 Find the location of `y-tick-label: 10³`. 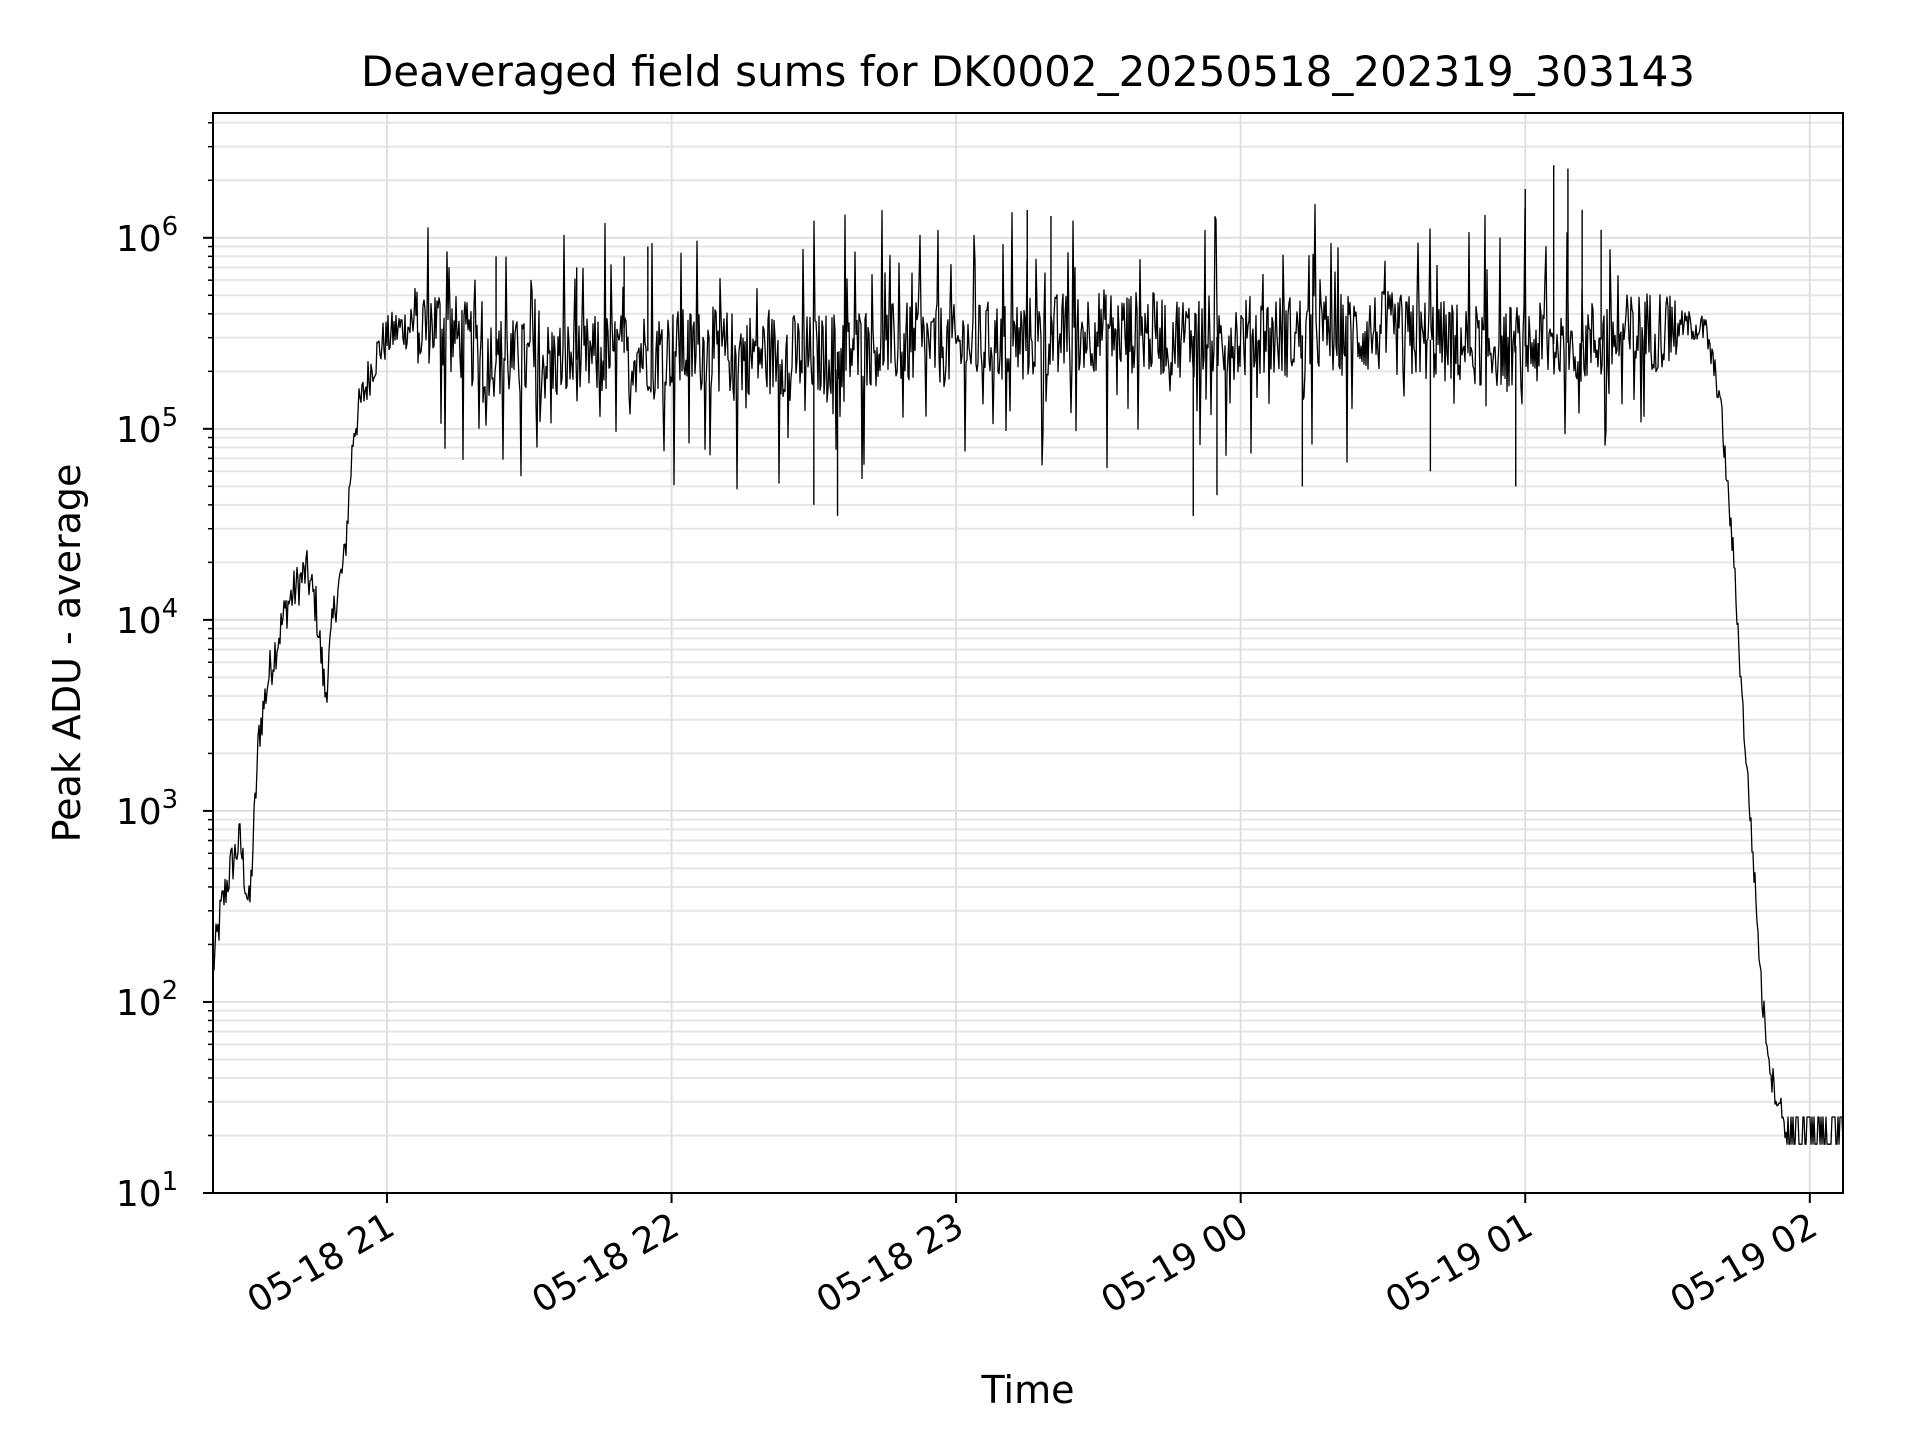

y-tick-label: 10³ is located at coordinates (147, 809).